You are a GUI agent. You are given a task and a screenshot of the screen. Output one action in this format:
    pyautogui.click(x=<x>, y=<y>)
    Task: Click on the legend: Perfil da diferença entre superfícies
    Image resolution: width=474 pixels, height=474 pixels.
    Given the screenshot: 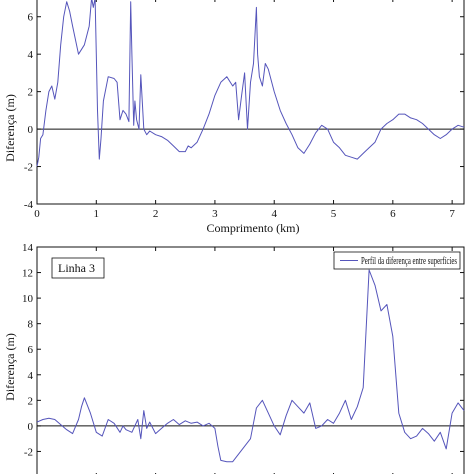 What is the action you would take?
    pyautogui.click(x=397, y=260)
    